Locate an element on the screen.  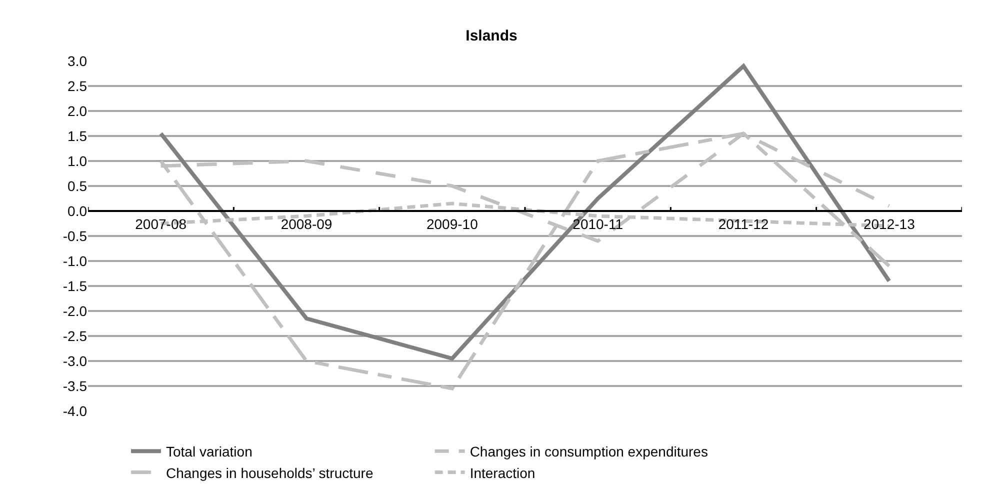
y-tick-label: -3.0 is located at coordinates (75, 360).